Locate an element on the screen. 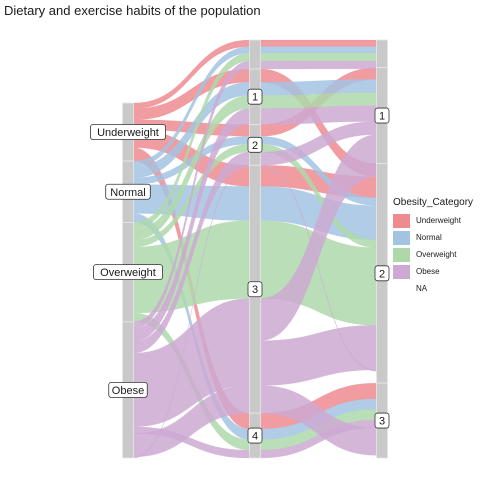 Image resolution: width=480 pixels, height=480 pixels. legend-item: Obese is located at coordinates (433, 271).